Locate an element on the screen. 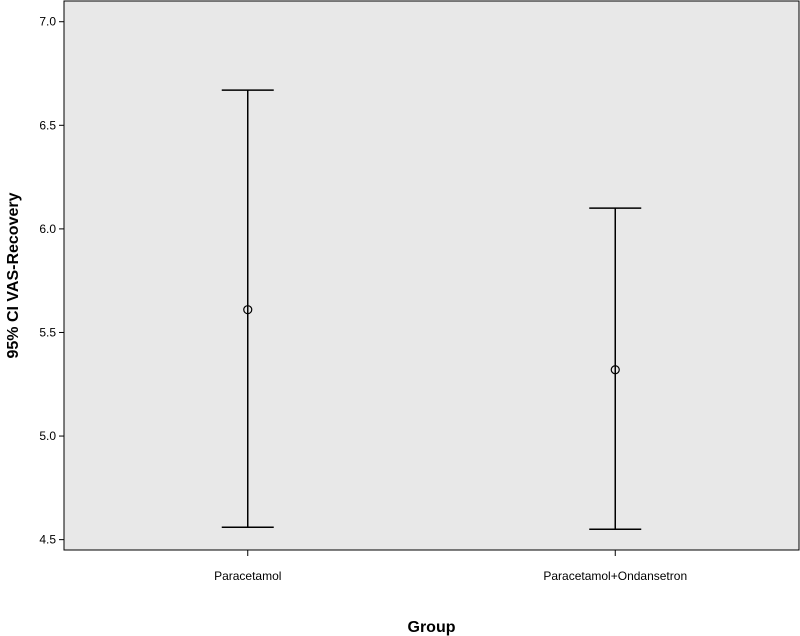 The image size is (800, 636). y-tick-label: 6.0 is located at coordinates (47, 229).